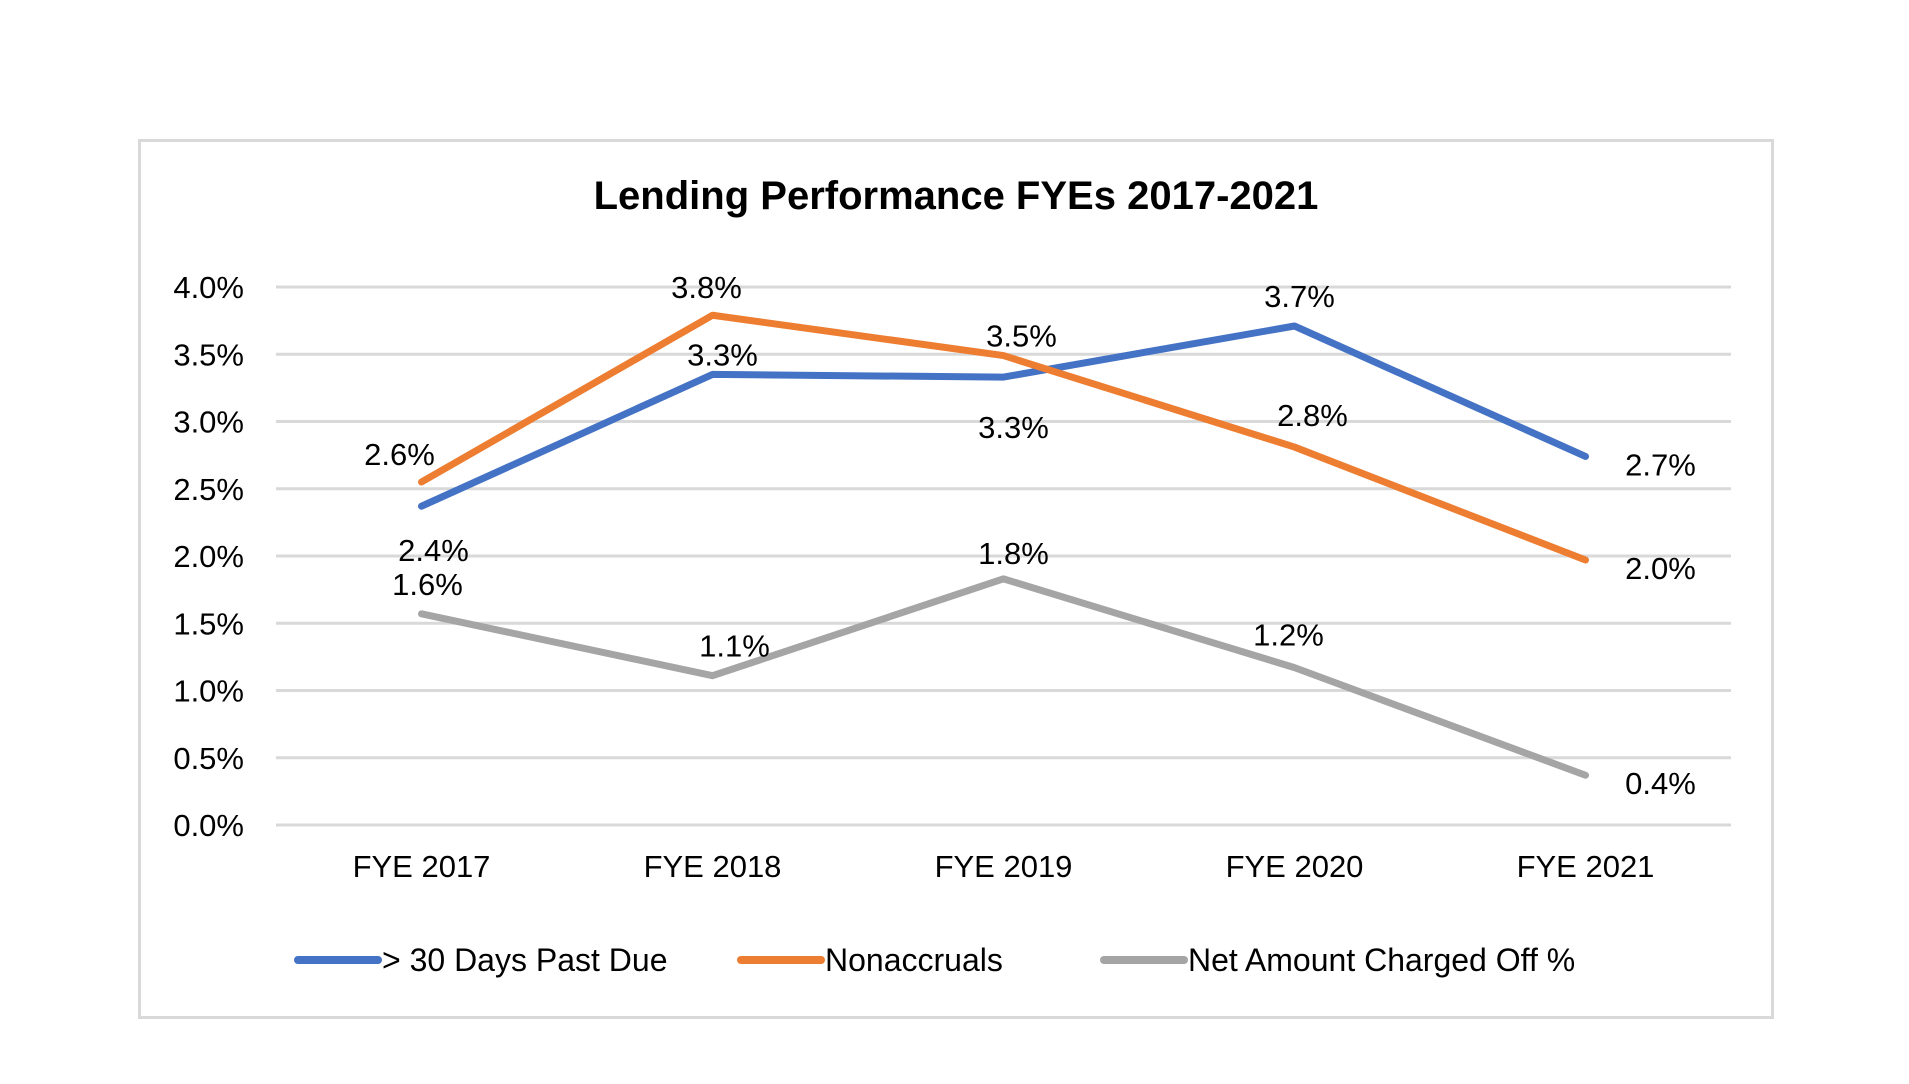  Describe the element at coordinates (524, 960) in the screenshot. I see `legend-label: > 30 Days Past Due` at that location.